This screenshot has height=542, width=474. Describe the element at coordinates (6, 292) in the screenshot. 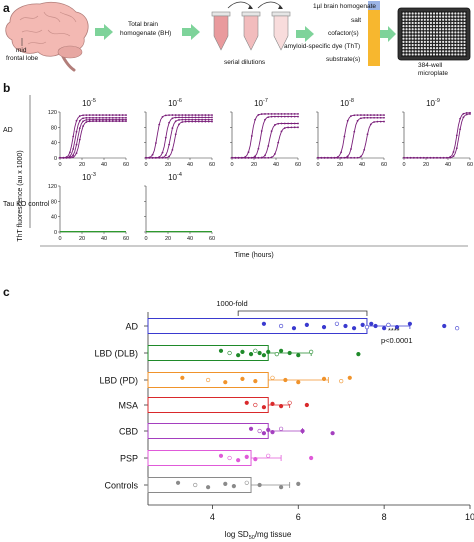

I see `panel-c-letter: c` at that location.